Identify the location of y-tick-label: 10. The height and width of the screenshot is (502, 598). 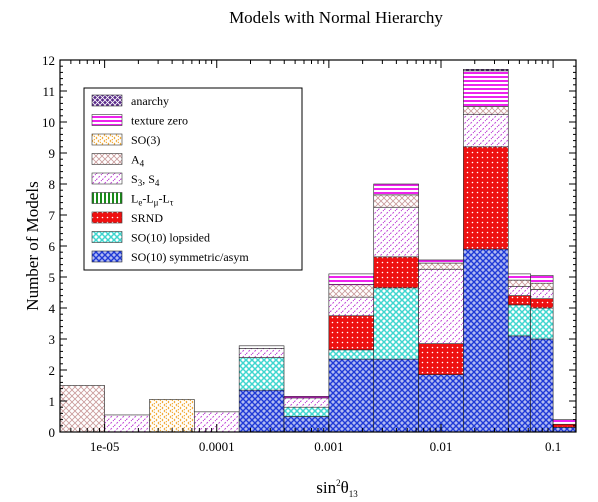
(48, 122).